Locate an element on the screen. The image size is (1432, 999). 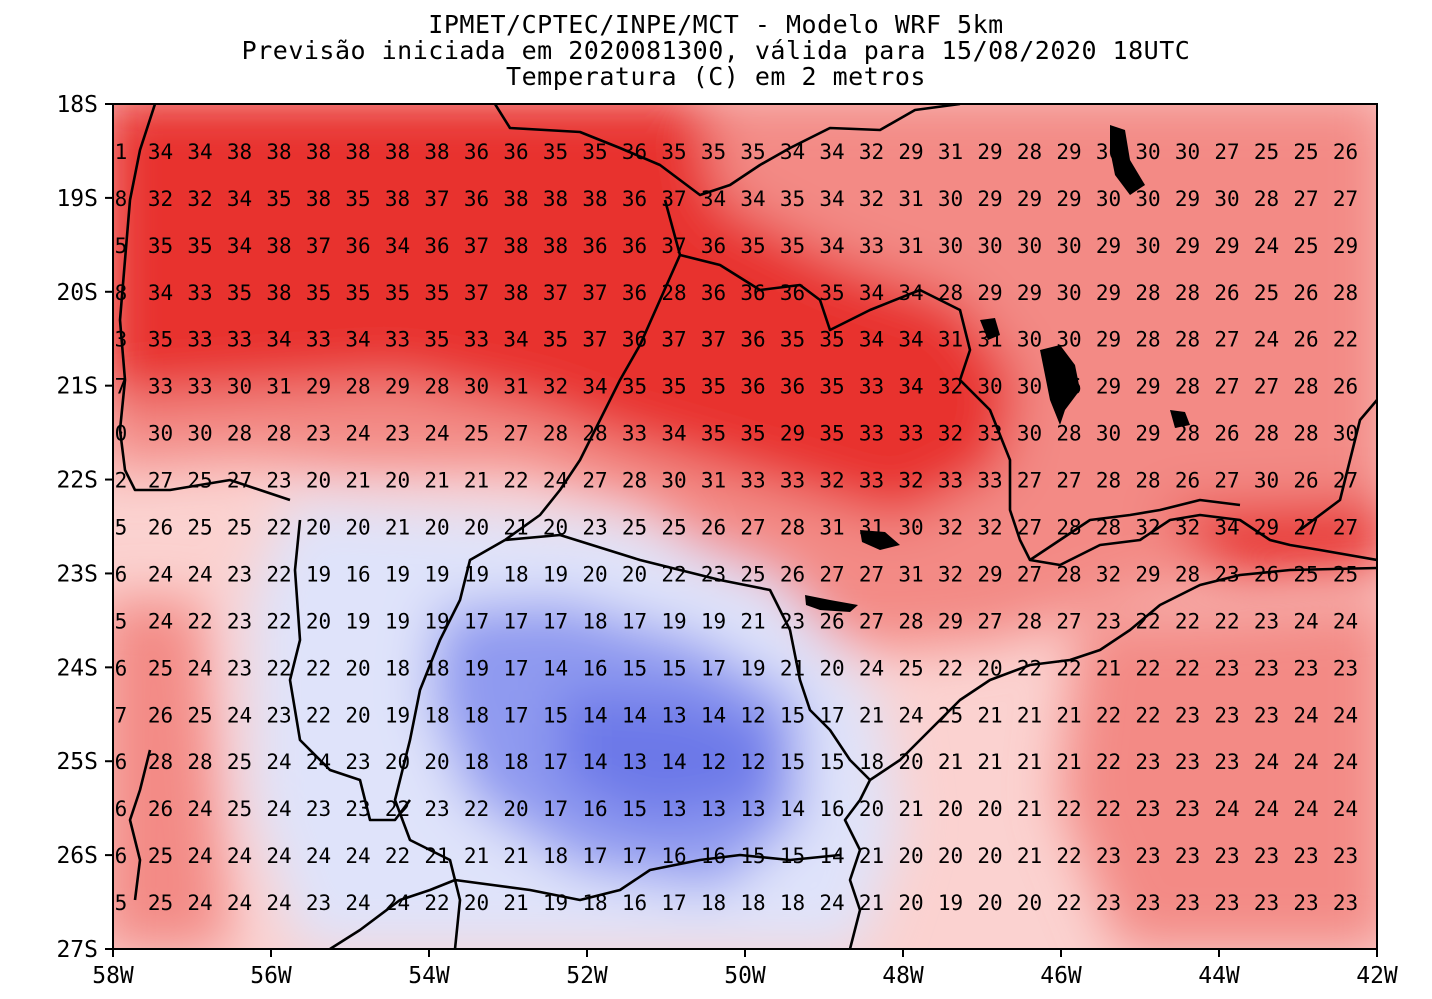
temperature-value: 37 is located at coordinates (673, 246).